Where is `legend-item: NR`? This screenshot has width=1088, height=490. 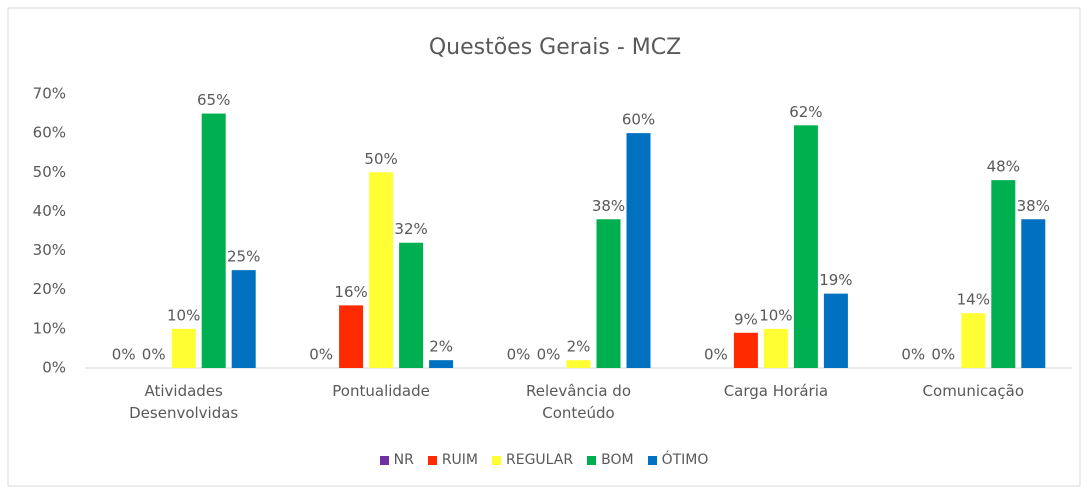
legend-item: NR is located at coordinates (396, 460).